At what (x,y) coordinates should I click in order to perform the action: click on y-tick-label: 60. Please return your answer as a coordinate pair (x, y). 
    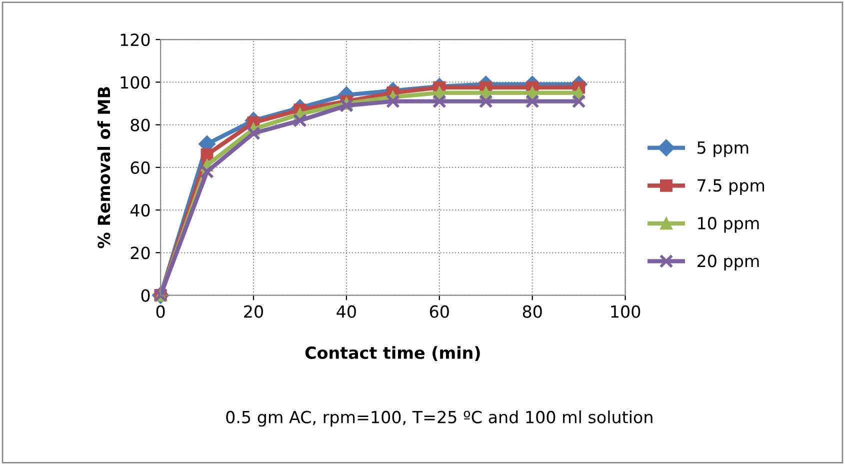
    Looking at the image, I should click on (140, 167).